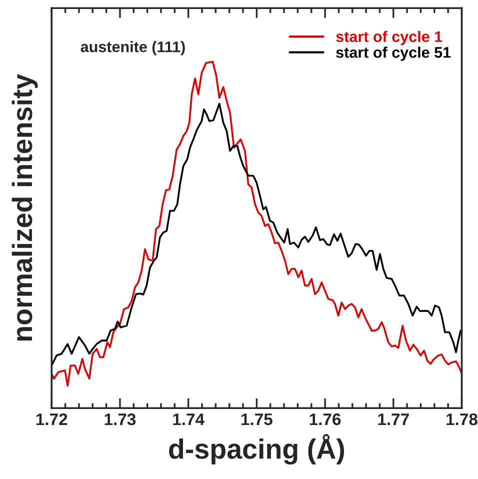 The image size is (478, 479). I want to click on text: austenite (111), so click(132, 48).